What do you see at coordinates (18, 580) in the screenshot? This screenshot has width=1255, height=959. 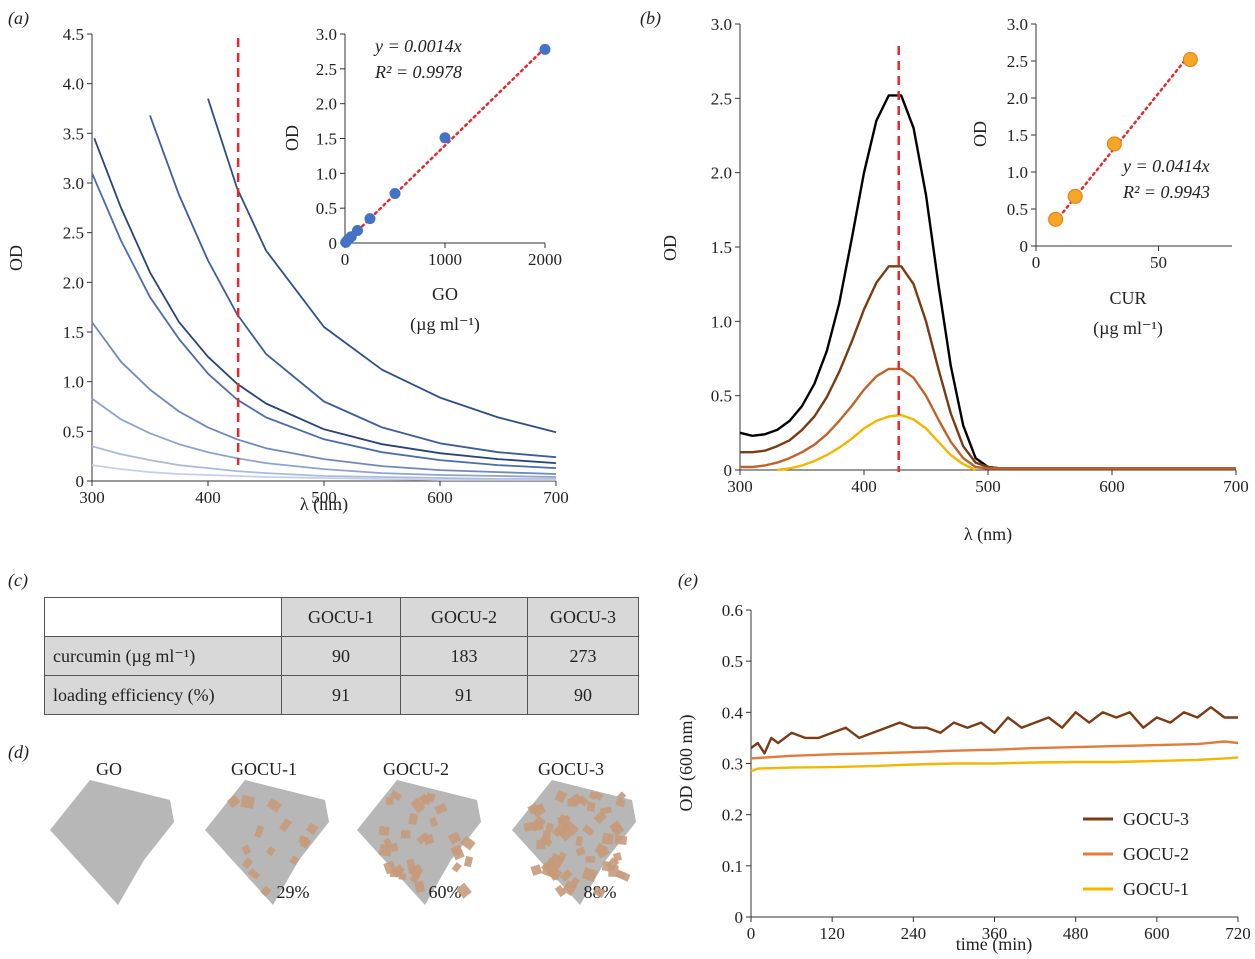 I see `panel-label-c: (c)` at bounding box center [18, 580].